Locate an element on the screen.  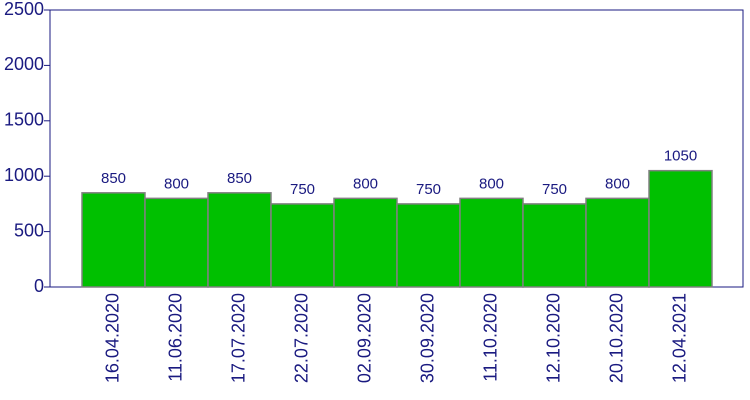
value-label: 1050 is located at coordinates (680, 156).